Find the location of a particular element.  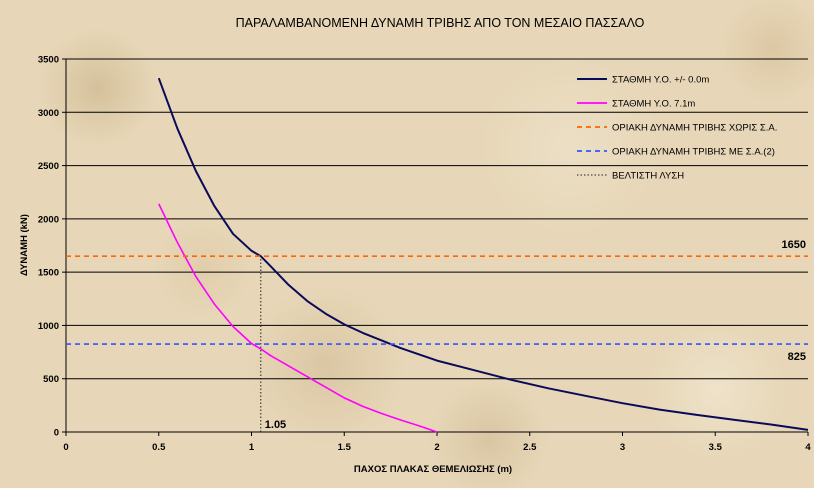

annotation-1650: 1650 is located at coordinates (794, 245).